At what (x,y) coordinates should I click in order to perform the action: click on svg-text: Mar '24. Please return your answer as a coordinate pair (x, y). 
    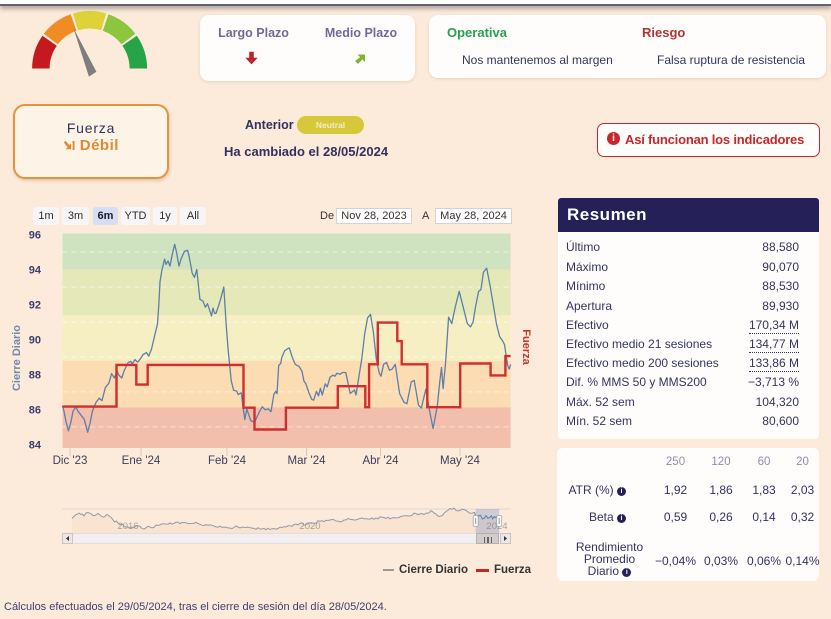
    Looking at the image, I should click on (307, 461).